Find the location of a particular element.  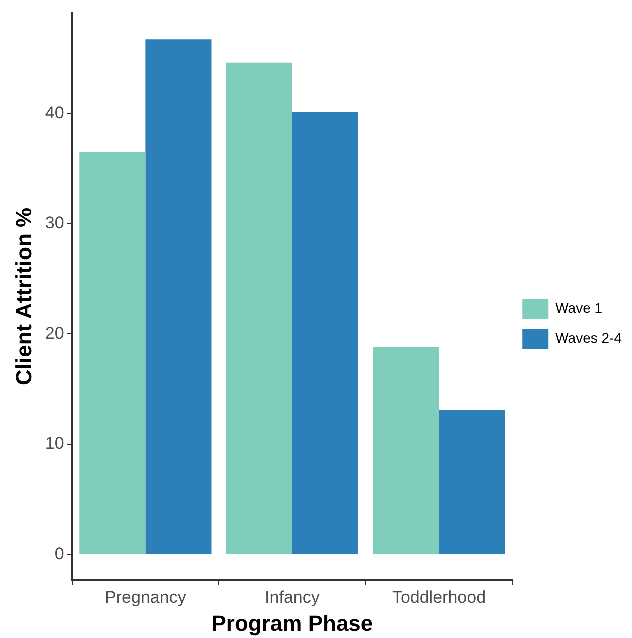

y-axis-title: Client Attrition % is located at coordinates (23, 297).